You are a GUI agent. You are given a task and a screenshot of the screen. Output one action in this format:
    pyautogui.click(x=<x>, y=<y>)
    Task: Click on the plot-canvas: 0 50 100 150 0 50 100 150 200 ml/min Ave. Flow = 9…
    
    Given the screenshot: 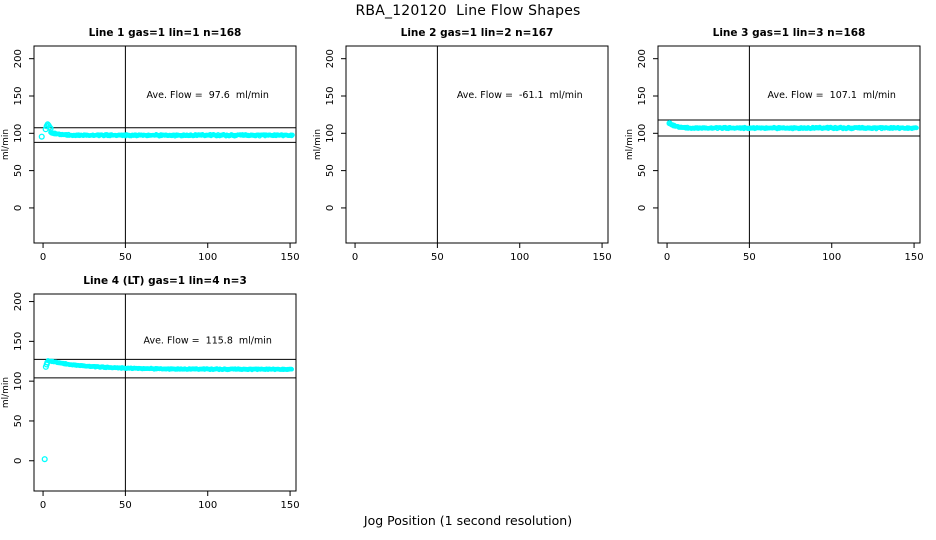 What is the action you would take?
    pyautogui.click(x=150, y=154)
    